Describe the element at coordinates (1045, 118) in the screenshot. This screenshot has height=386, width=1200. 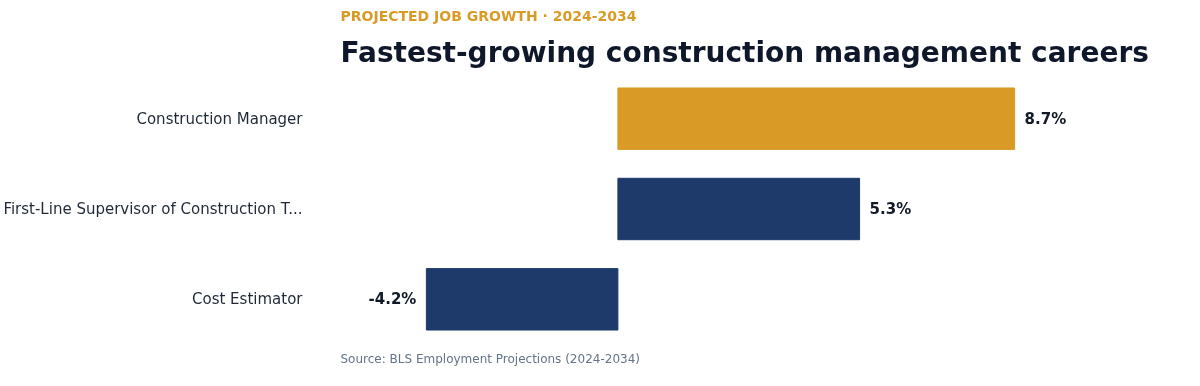
I see `data-label: 8.7%` at that location.